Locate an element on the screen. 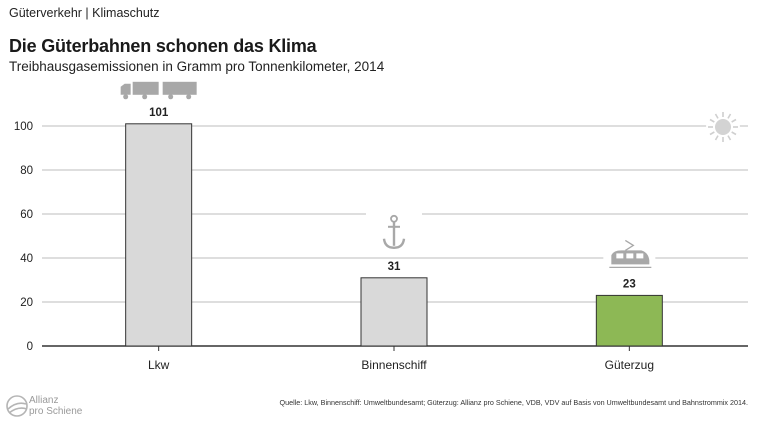 The image size is (760, 428). logo is located at coordinates (17, 406).